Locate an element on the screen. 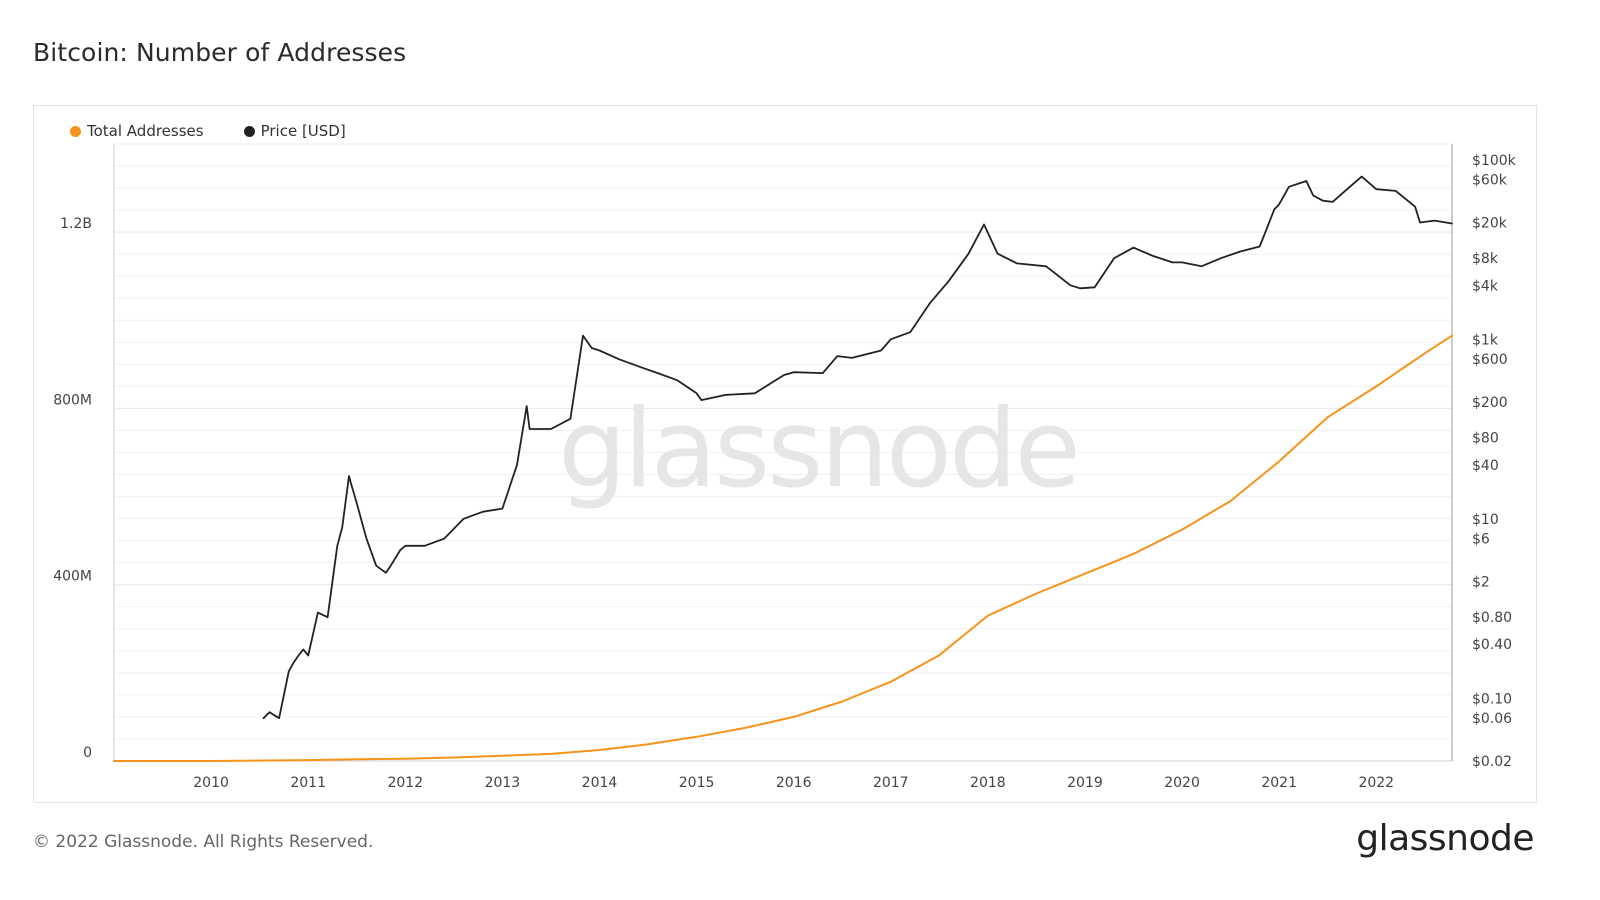  y-right-tick-label: $10 is located at coordinates (1485, 520).